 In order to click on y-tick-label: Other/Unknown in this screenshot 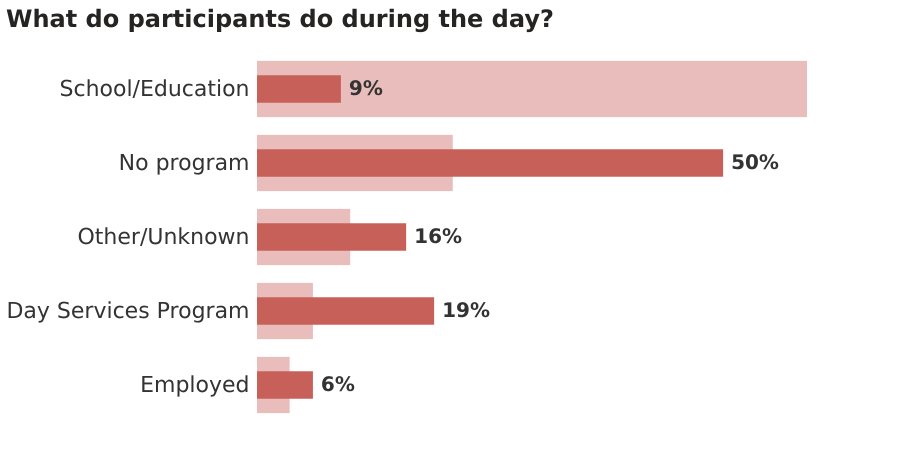, I will do `click(163, 237)`.